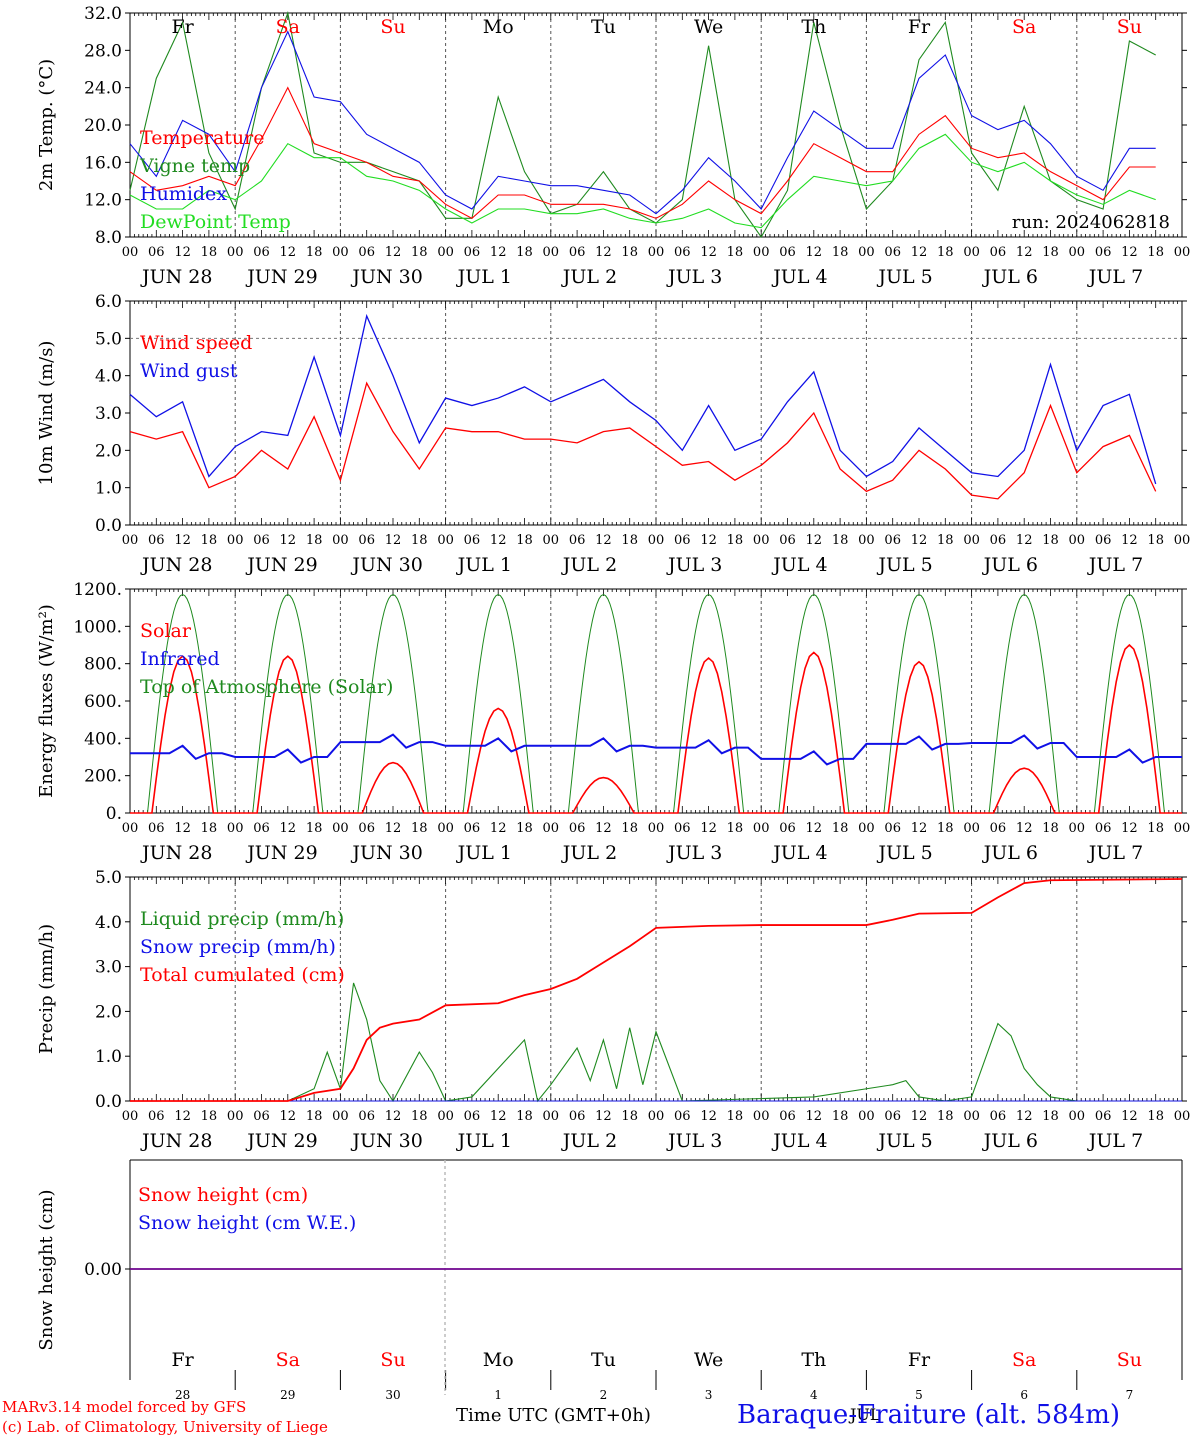 This screenshot has height=1440, width=1194. I want to click on series-wind-gust-line, so click(643, 399).